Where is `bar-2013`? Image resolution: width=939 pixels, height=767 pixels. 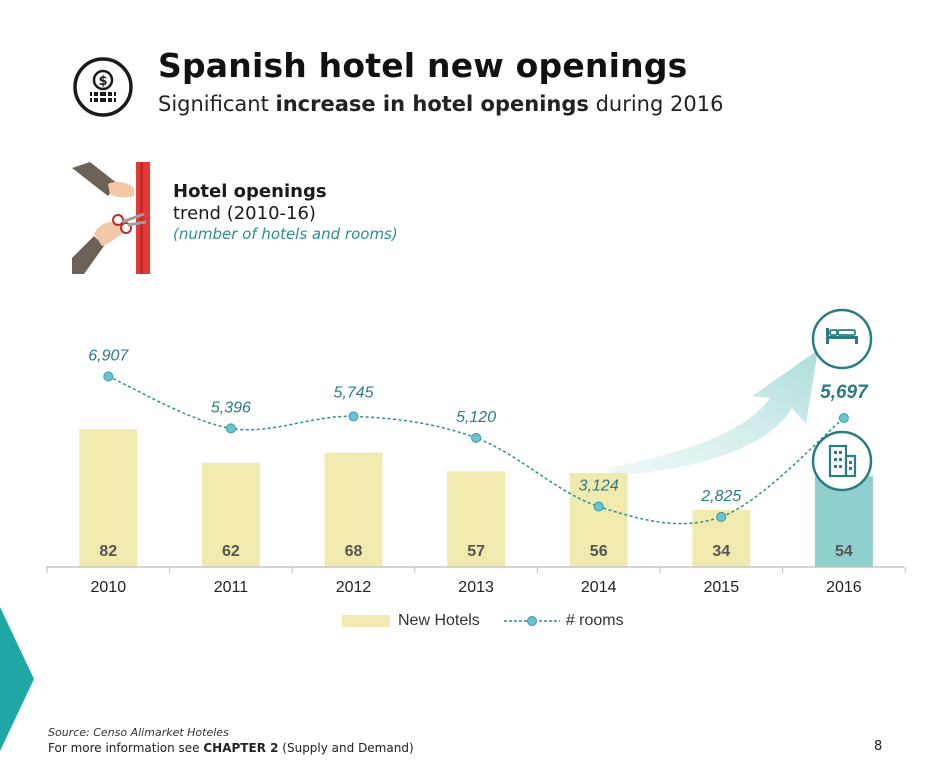 bar-2013 is located at coordinates (476, 519).